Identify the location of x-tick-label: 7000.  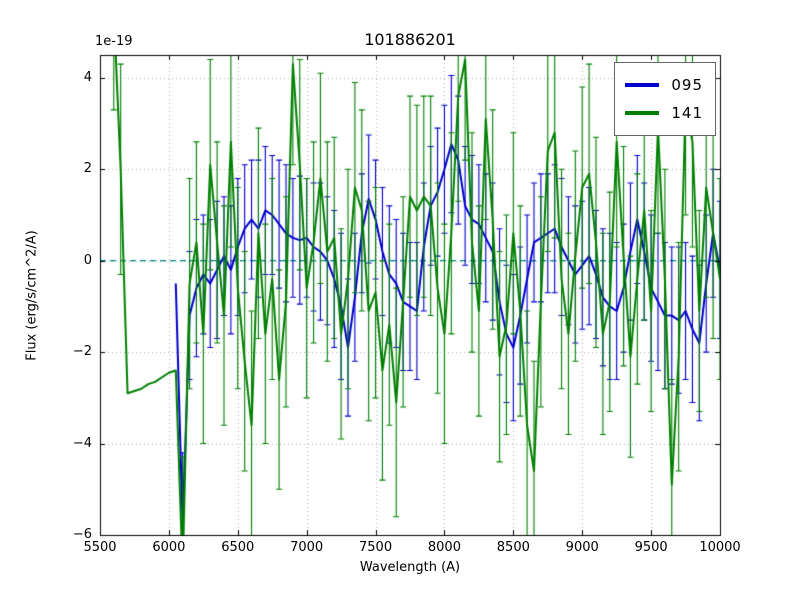
(307, 547).